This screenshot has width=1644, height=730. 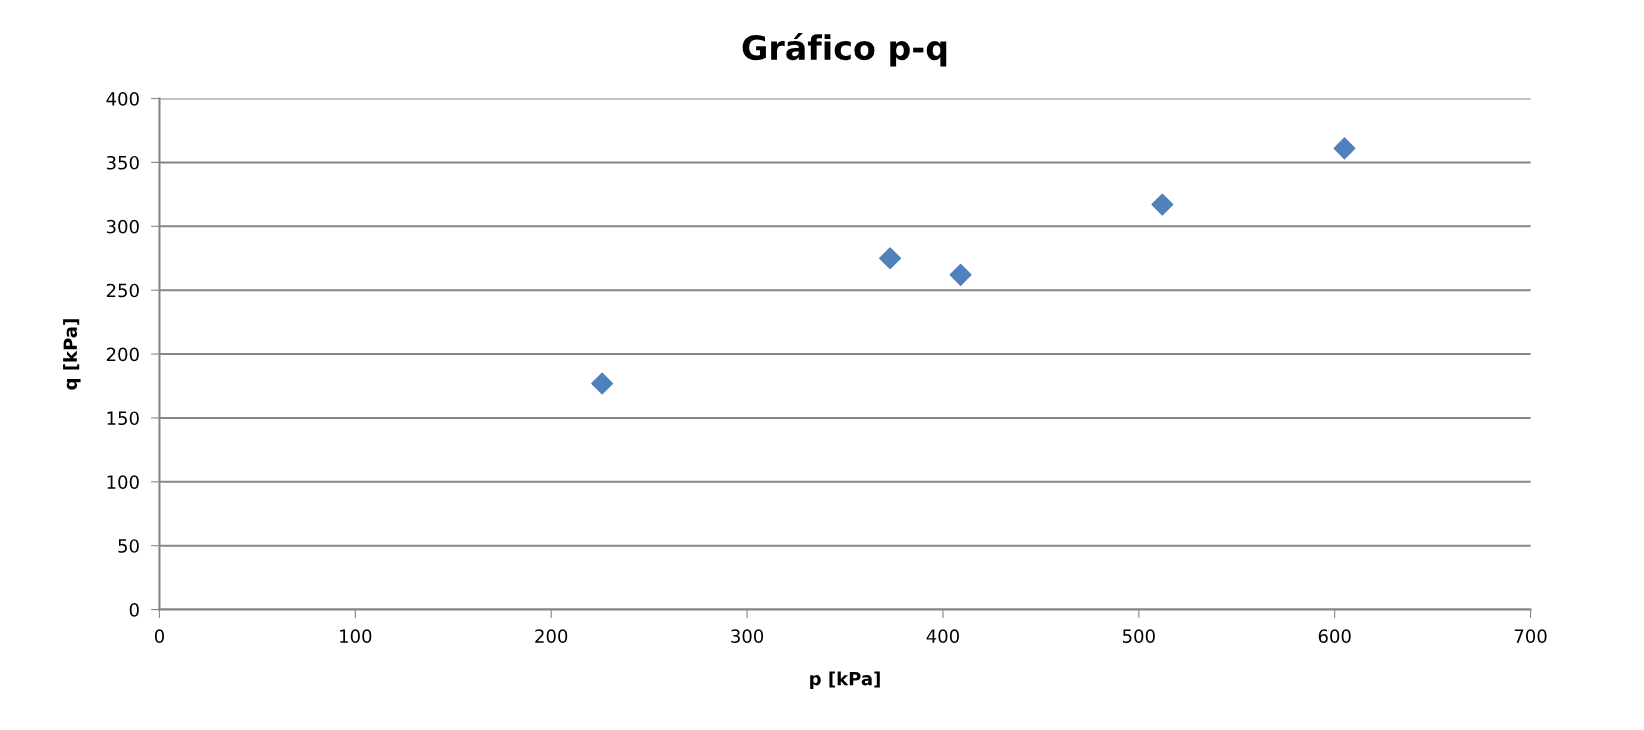 I want to click on y-tick-label: 350, so click(x=122, y=162).